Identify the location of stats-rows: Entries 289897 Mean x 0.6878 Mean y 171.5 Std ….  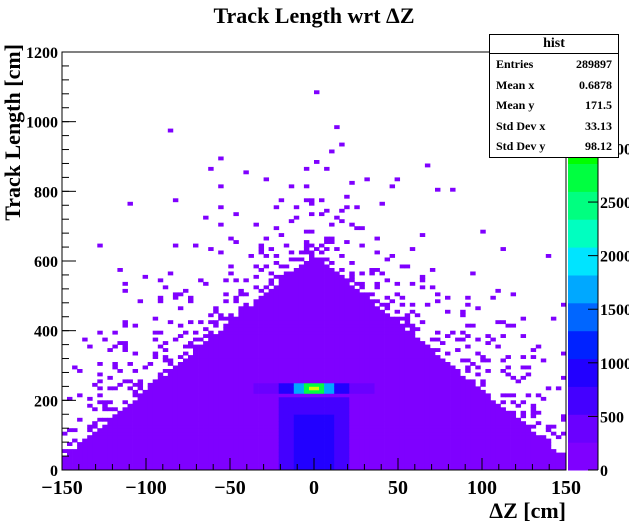
(554, 105).